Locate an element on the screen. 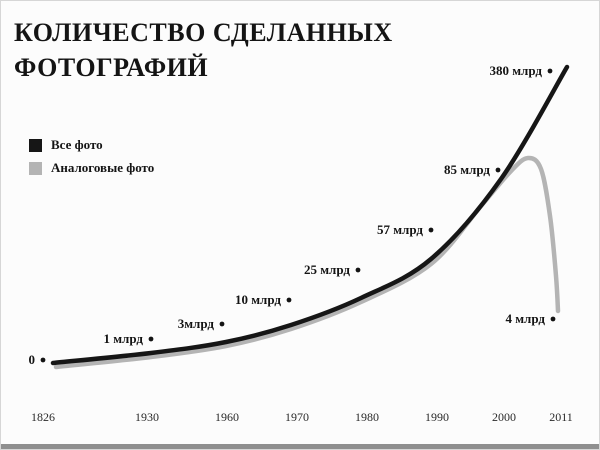  data-point-label: 25 млрд is located at coordinates (327, 269).